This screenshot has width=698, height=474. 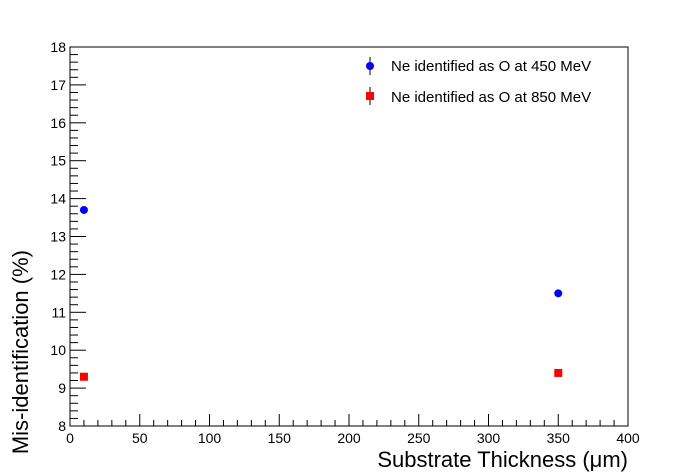 What do you see at coordinates (62, 426) in the screenshot?
I see `y-tick-label: 8` at bounding box center [62, 426].